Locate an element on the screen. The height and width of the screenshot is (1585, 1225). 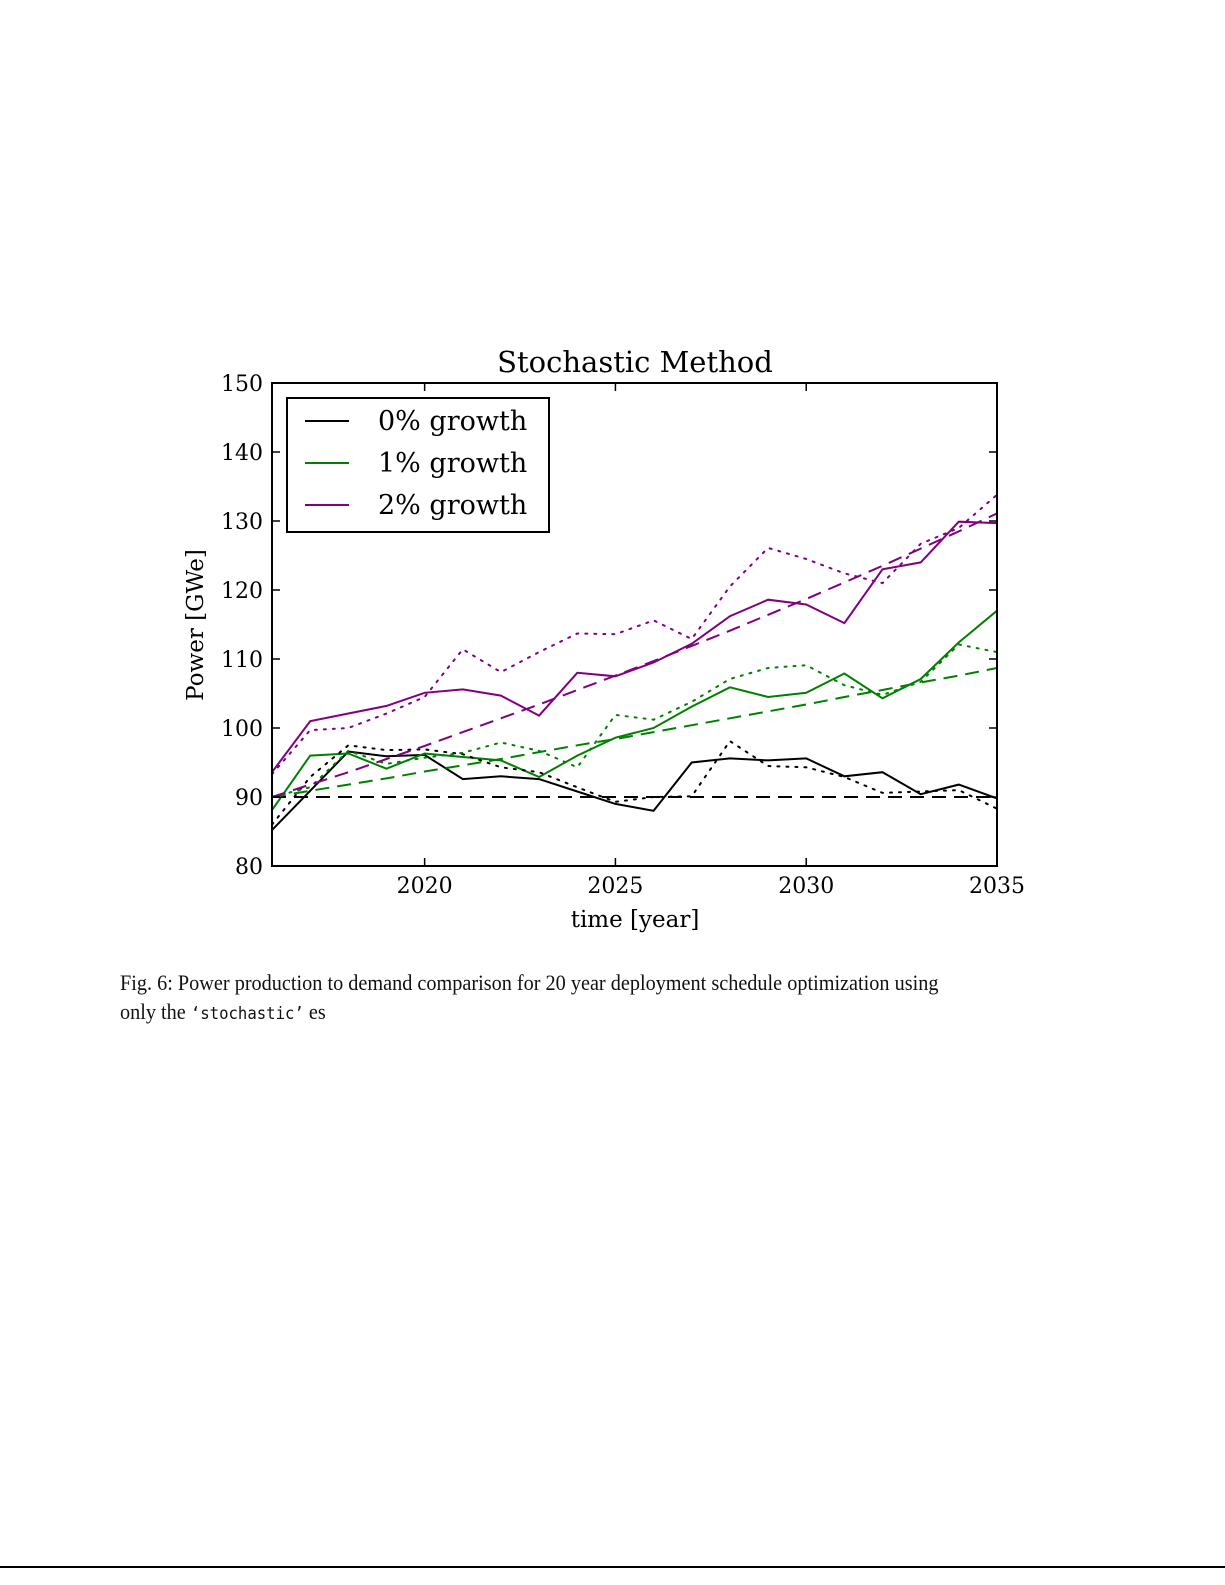
y-axis-label: Power [GWe] is located at coordinates (196, 625).